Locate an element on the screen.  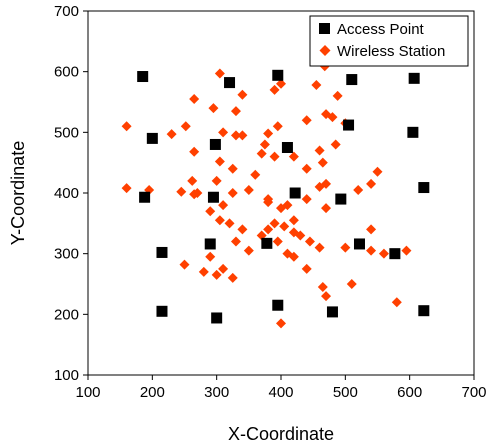
y-tick-label: 500 is located at coordinates (66, 132).